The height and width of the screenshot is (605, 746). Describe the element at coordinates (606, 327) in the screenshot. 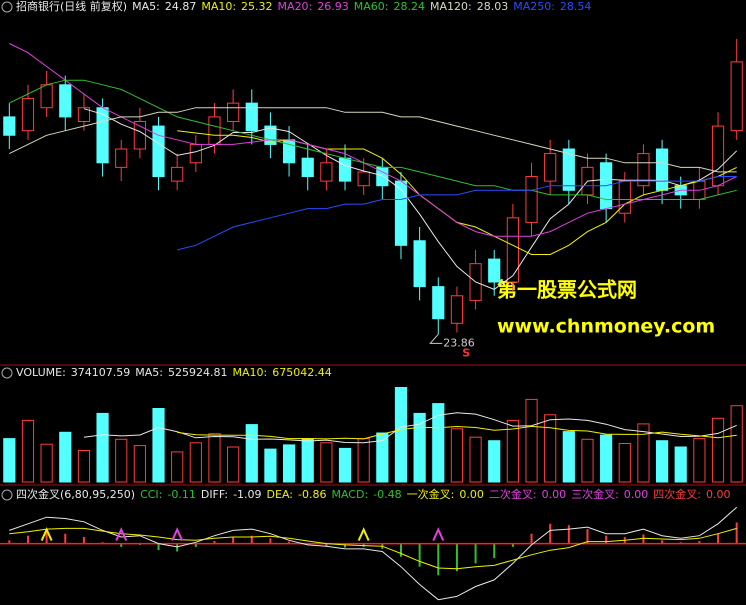

I see `watermark: www.chnmoney.com` at that location.